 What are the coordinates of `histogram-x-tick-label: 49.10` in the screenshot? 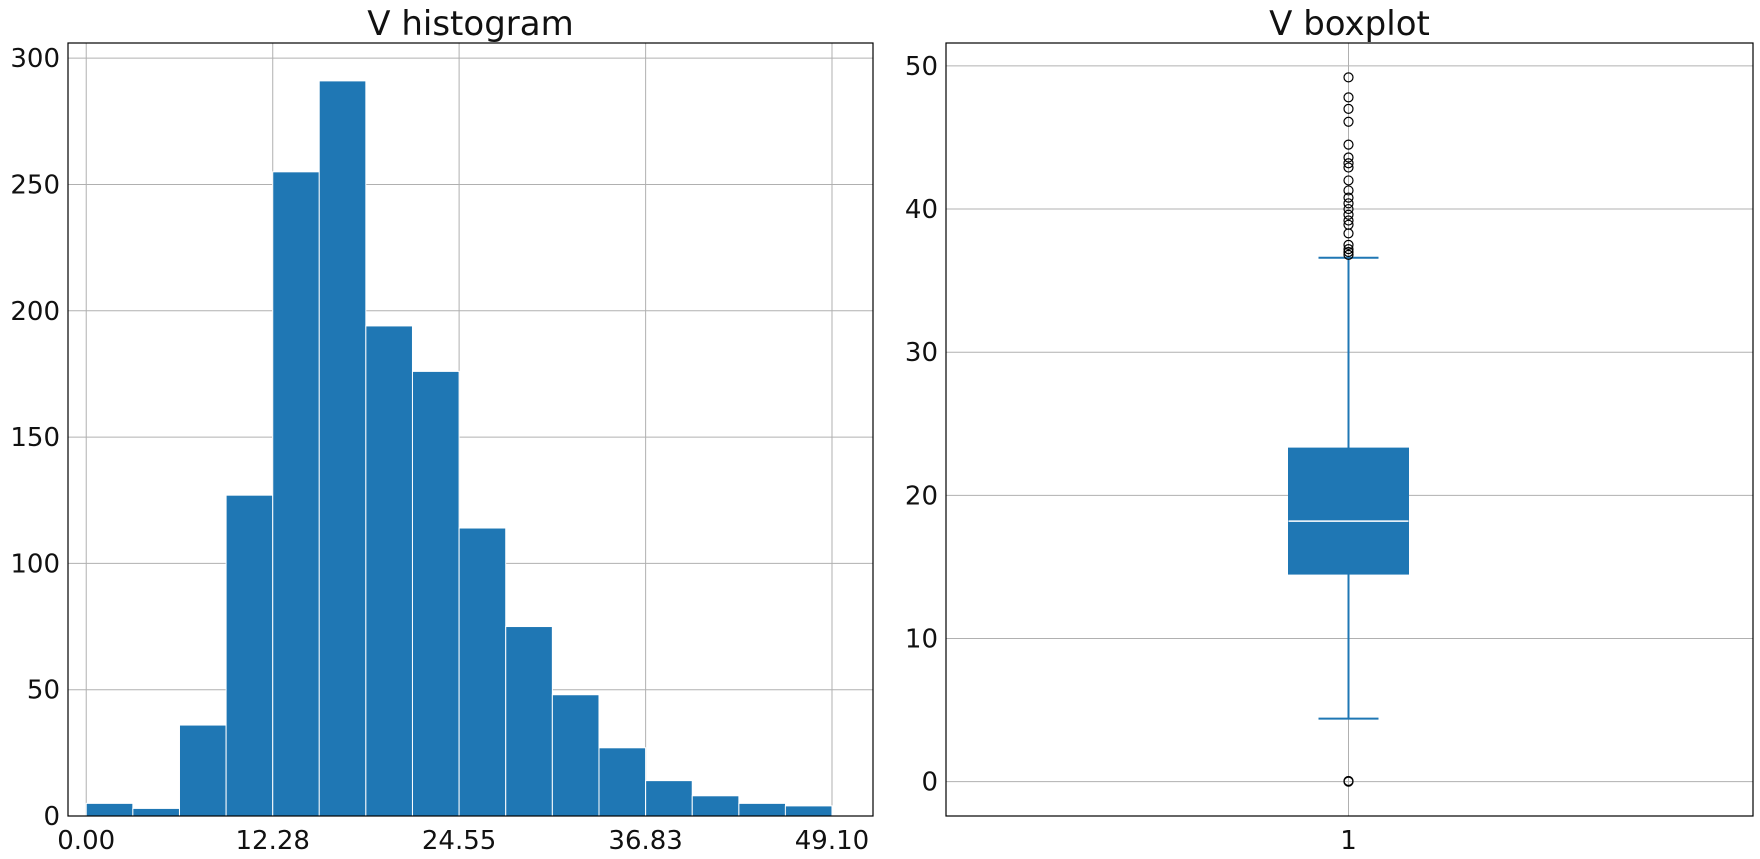 It's located at (832, 841).